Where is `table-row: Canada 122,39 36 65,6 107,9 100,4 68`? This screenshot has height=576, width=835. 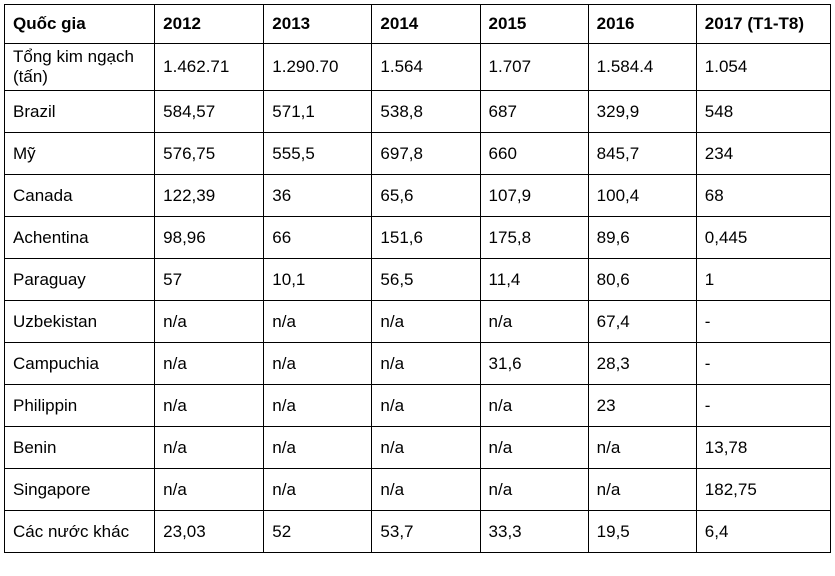 table-row: Canada 122,39 36 65,6 107,9 100,4 68 is located at coordinates (417, 195).